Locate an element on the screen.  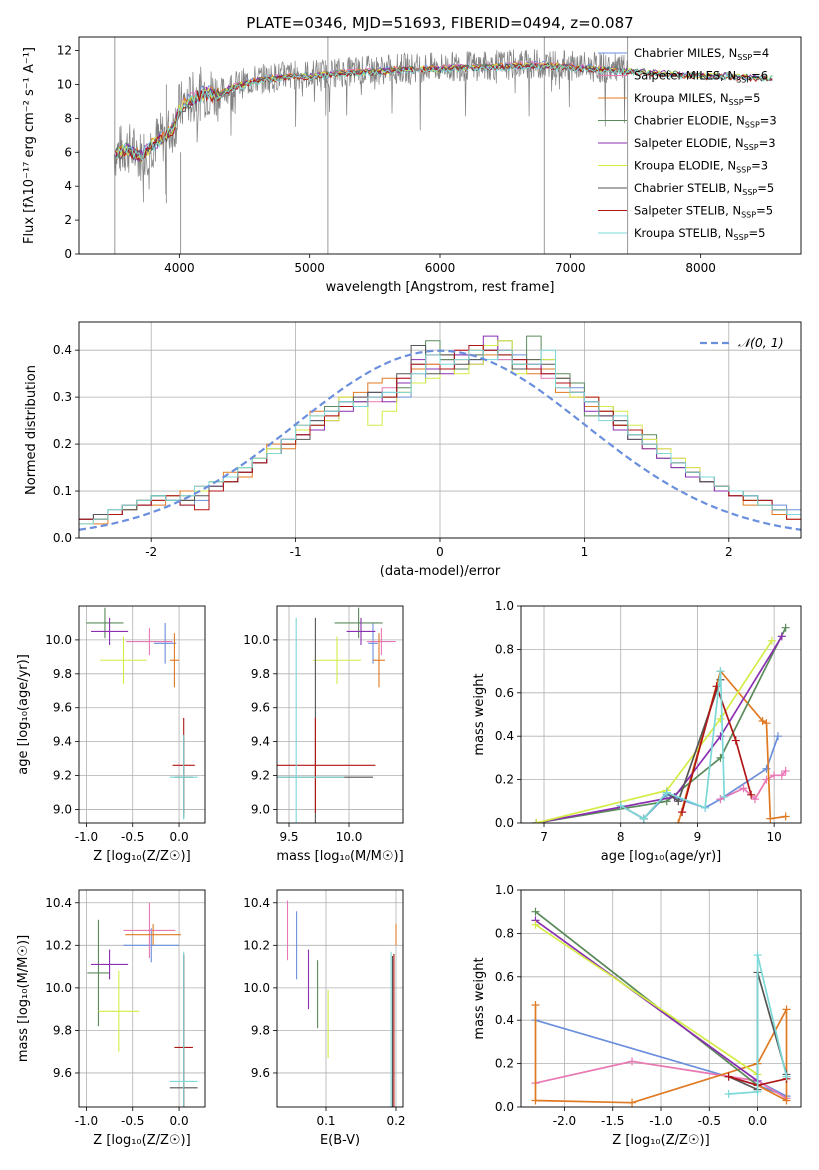
x-tick-label: 2 is located at coordinates (729, 552).